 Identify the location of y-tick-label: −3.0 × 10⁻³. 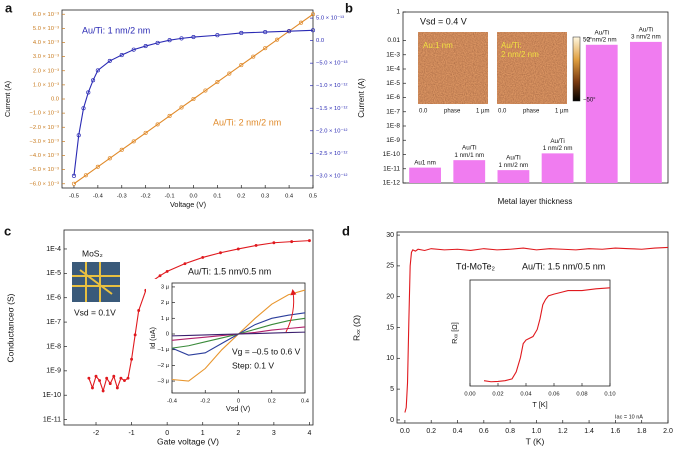
(45, 142).